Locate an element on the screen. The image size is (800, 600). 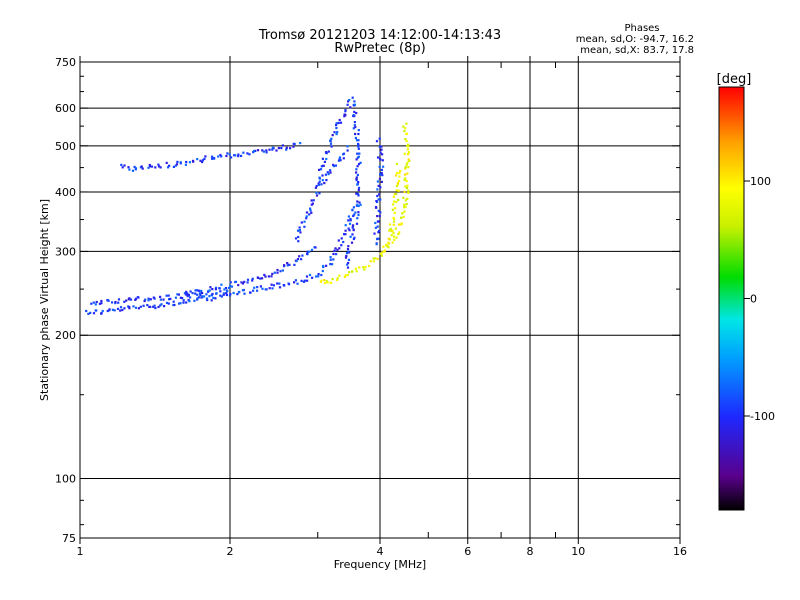
colorbar-tick-label: 100 is located at coordinates (760, 181).